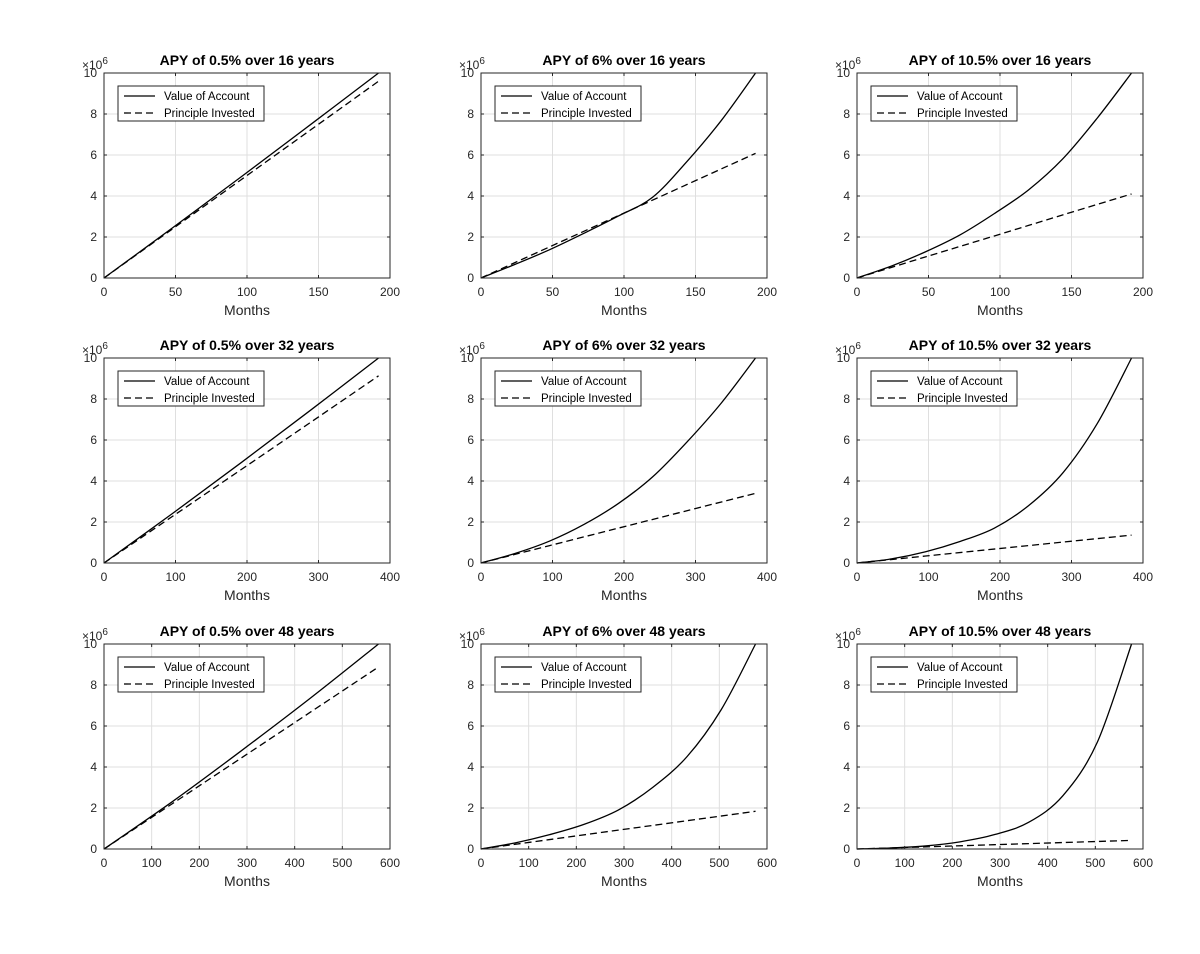 The image size is (1200, 954). What do you see at coordinates (1000, 631) in the screenshot?
I see `subplot-title: APY of 10.5% over 48 years` at bounding box center [1000, 631].